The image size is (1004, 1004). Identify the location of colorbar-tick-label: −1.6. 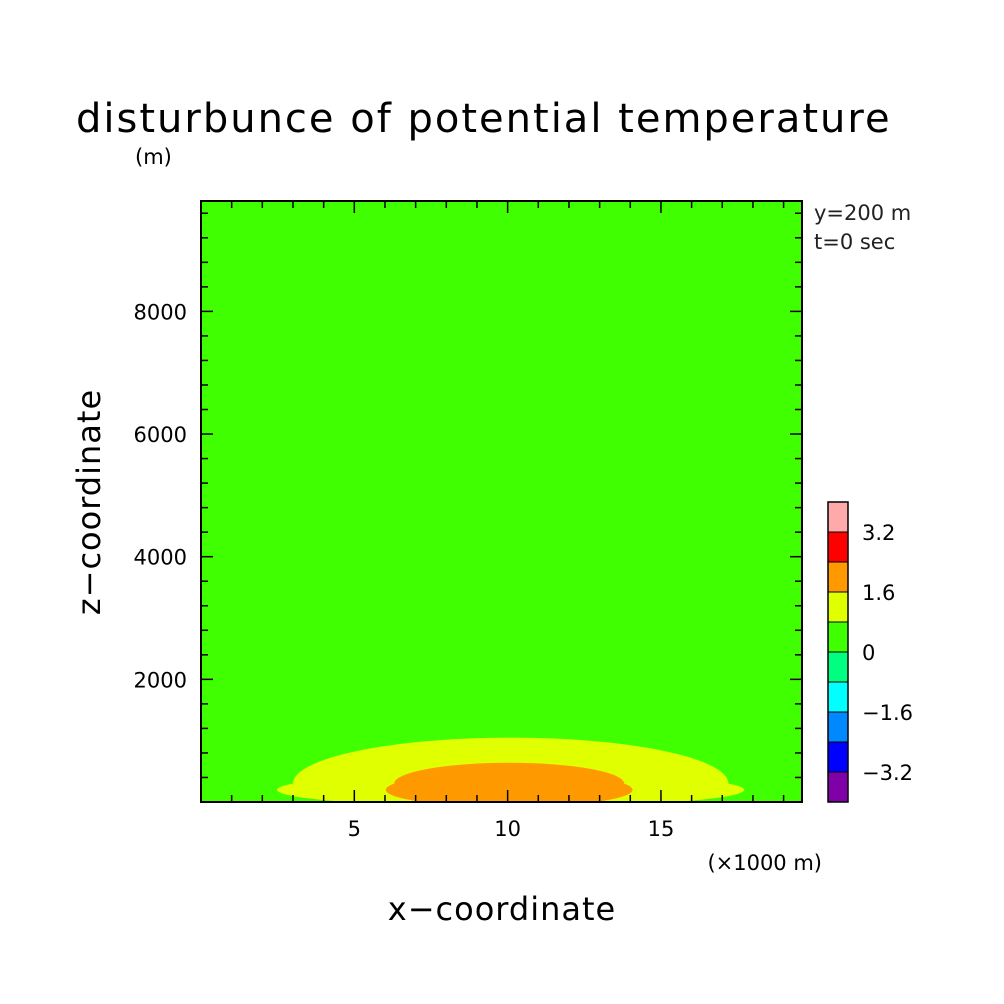
(887, 713).